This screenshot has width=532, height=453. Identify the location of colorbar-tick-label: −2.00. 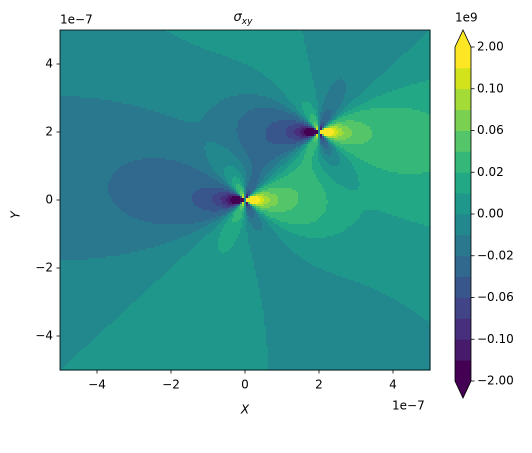
(495, 381).